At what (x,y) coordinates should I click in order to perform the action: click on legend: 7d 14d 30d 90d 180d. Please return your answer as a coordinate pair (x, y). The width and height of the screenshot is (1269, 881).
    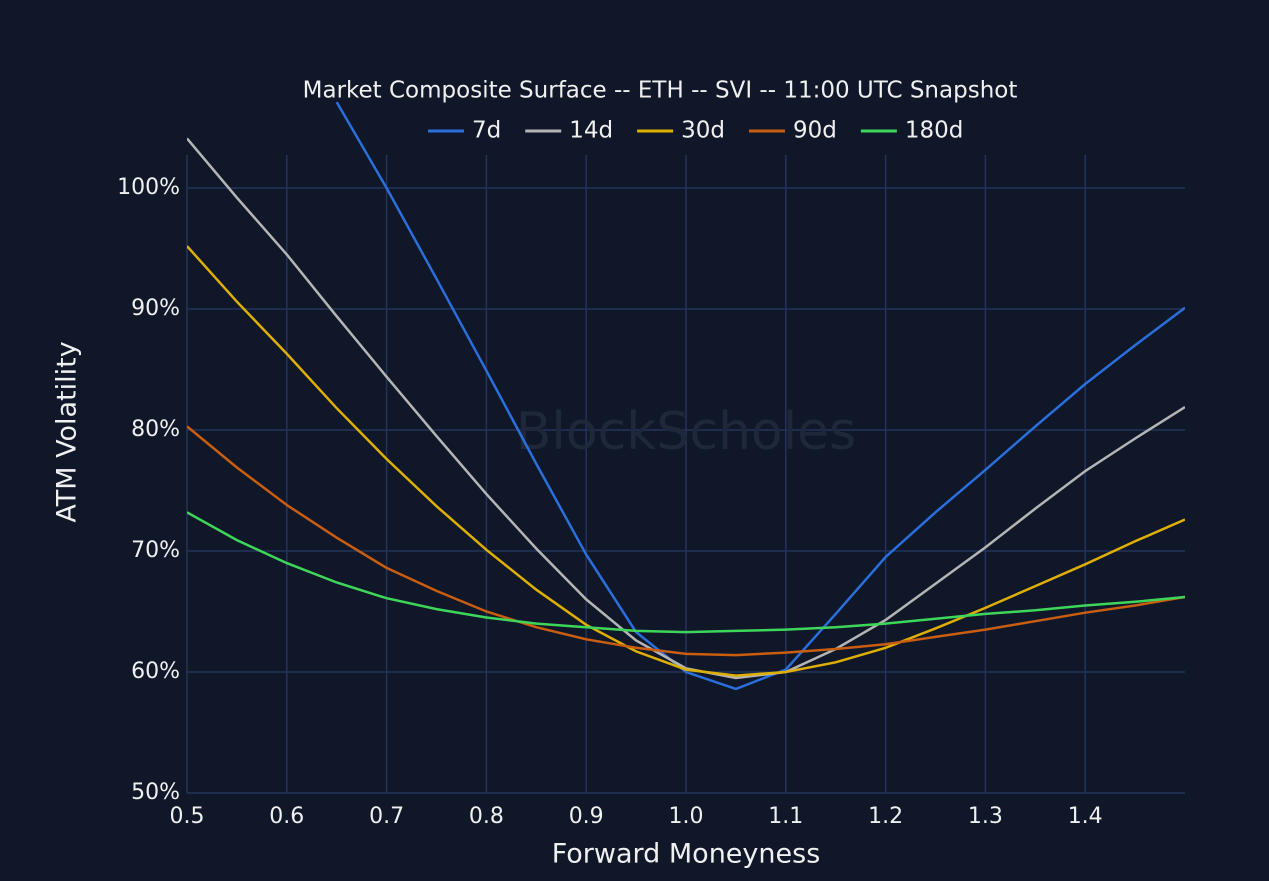
    Looking at the image, I should click on (695, 131).